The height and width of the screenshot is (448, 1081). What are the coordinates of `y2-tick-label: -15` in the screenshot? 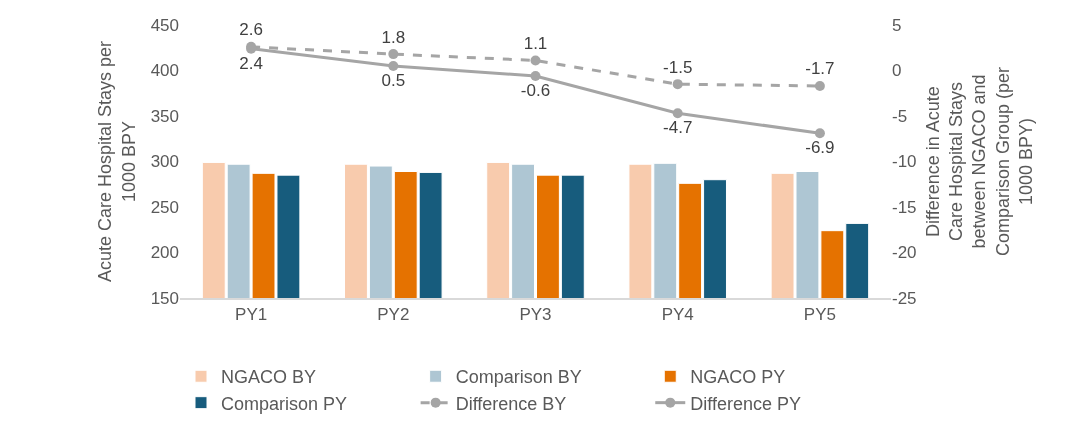 It's located at (904, 207).